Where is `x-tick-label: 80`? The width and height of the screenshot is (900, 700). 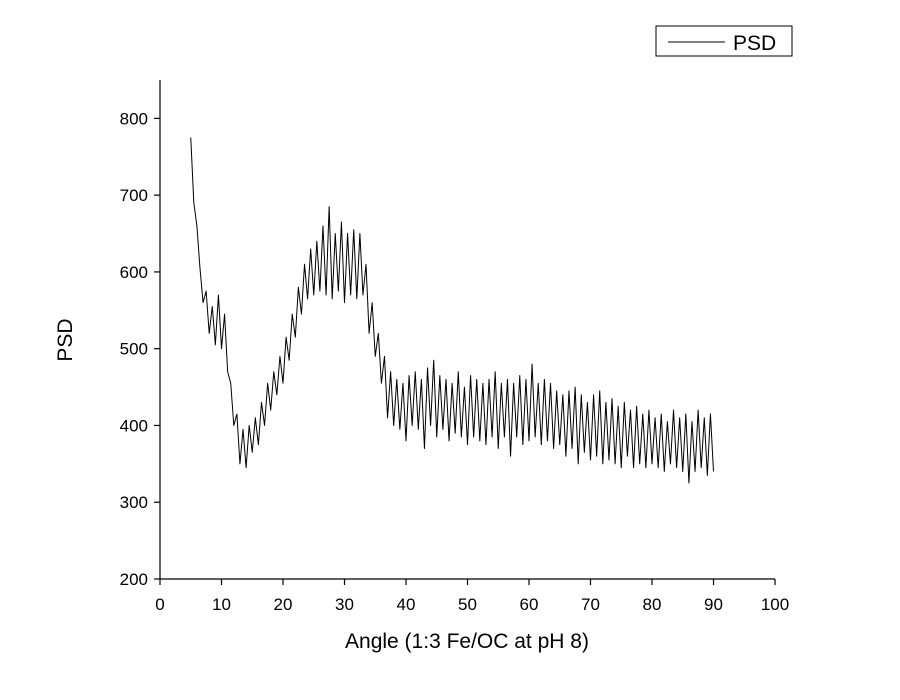
x-tick-label: 80 is located at coordinates (652, 604).